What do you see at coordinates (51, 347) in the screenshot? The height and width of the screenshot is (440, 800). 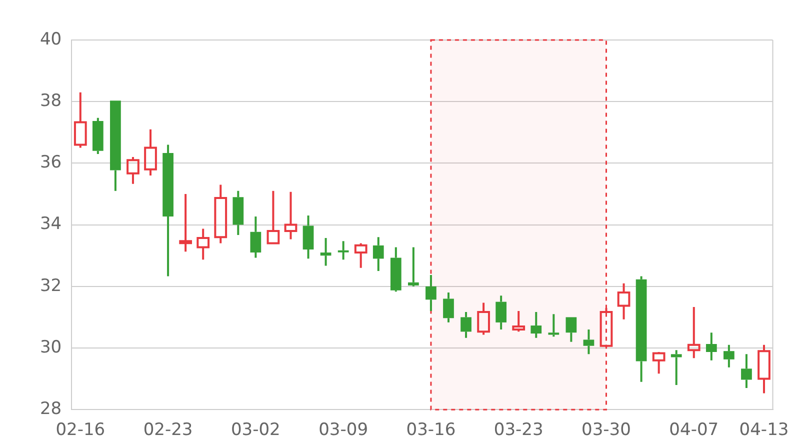 I see `y-tick-label: 30` at bounding box center [51, 347].